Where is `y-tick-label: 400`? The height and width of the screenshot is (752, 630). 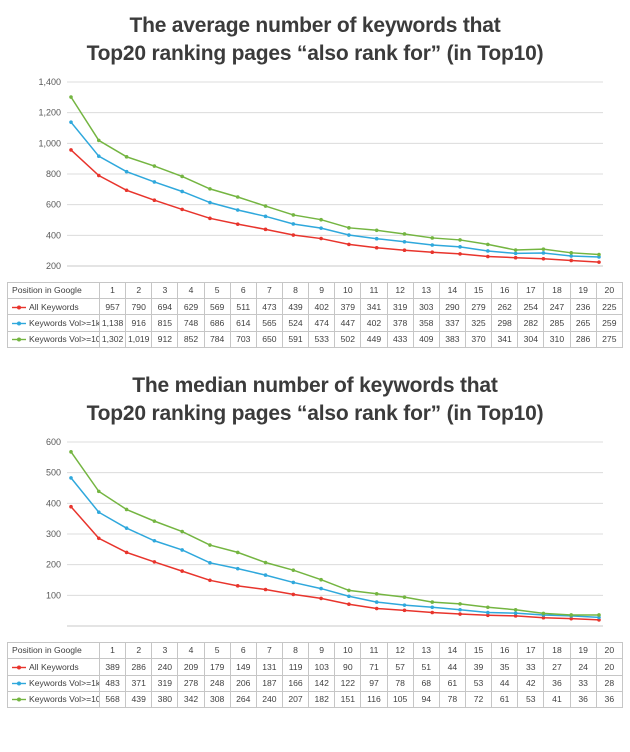 y-tick-label: 400 is located at coordinates (53, 235).